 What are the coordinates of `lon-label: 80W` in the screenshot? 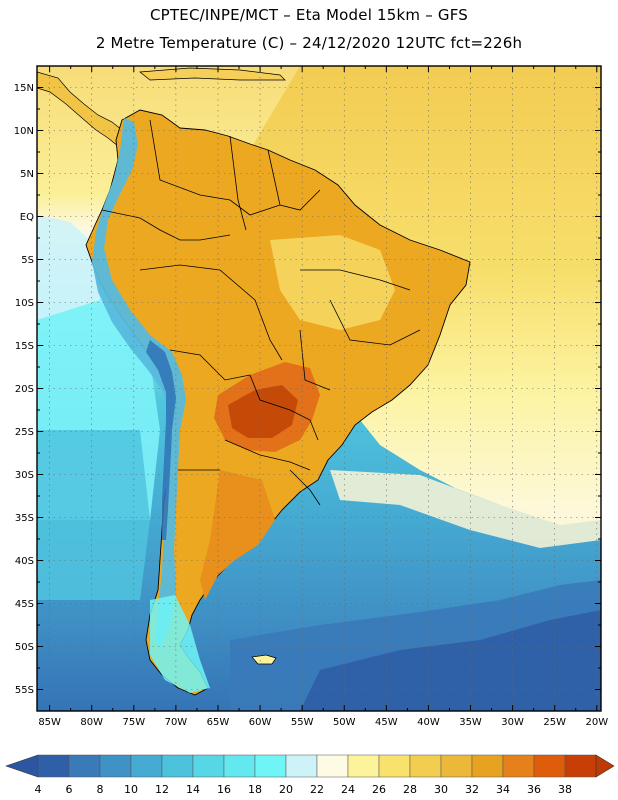 It's located at (91, 722).